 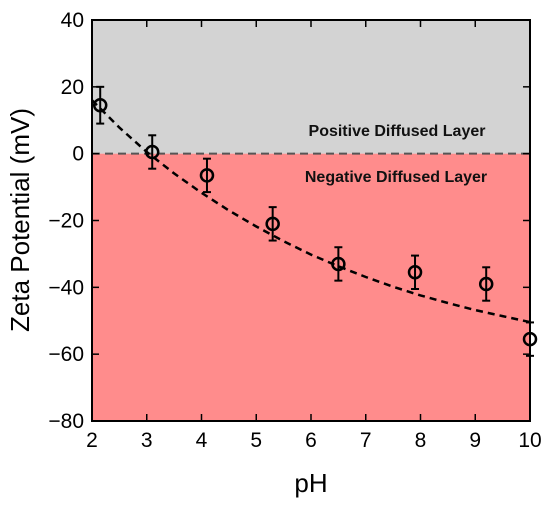 I want to click on x-axis-title: pH, so click(x=310, y=483).